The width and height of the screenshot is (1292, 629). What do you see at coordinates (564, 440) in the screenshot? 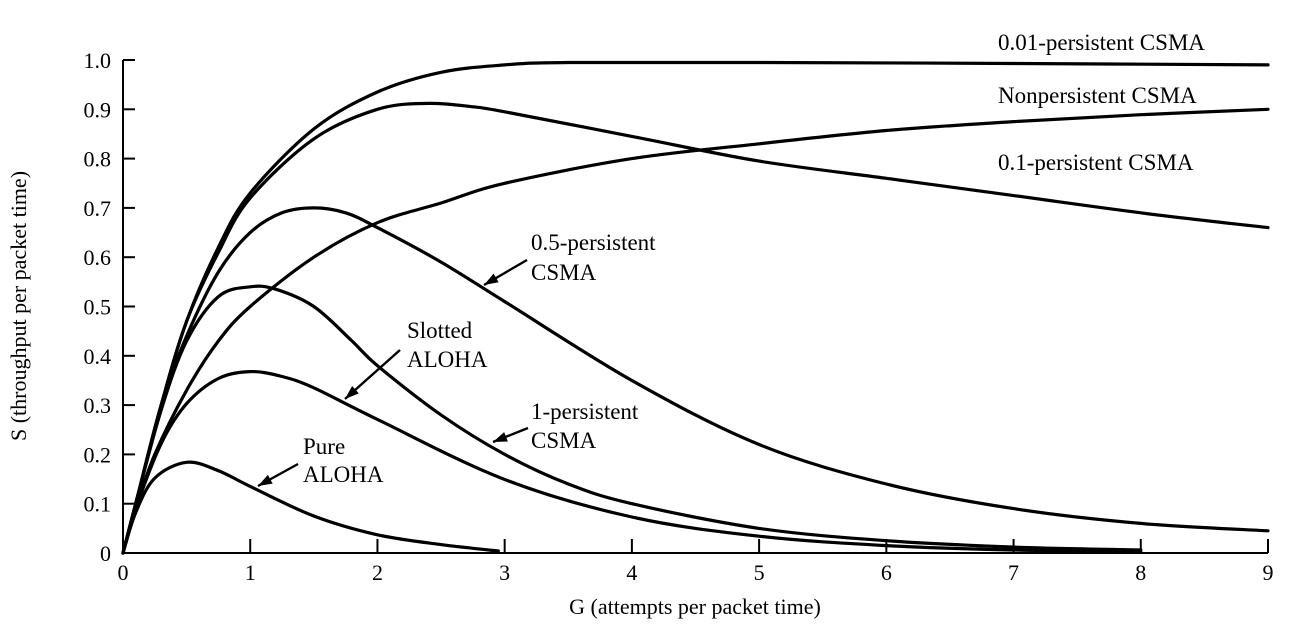
I see `series-label-1-persistent-csma: CSMA` at bounding box center [564, 440].